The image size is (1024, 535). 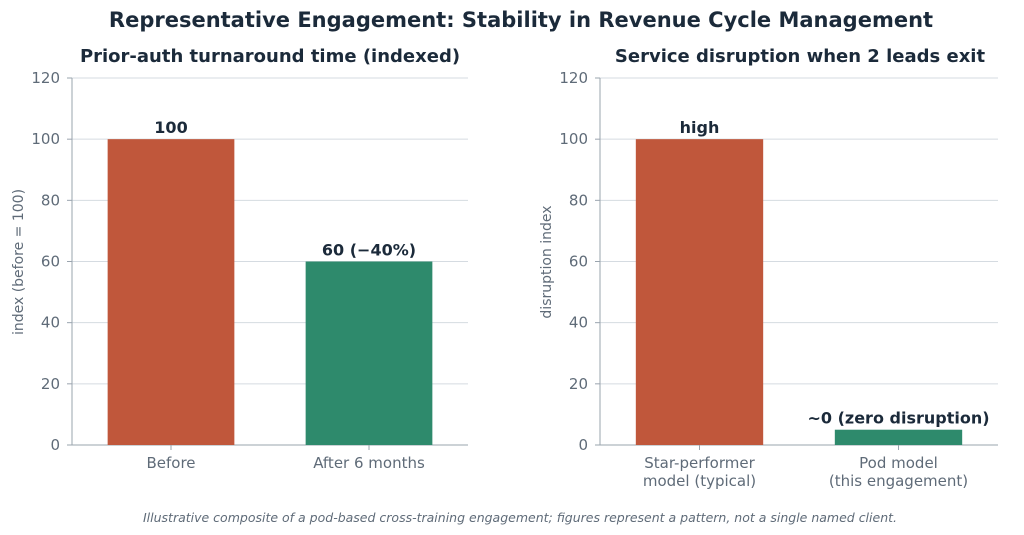 What do you see at coordinates (699, 463) in the screenshot?
I see `x-tick-label: Star-performer` at bounding box center [699, 463].